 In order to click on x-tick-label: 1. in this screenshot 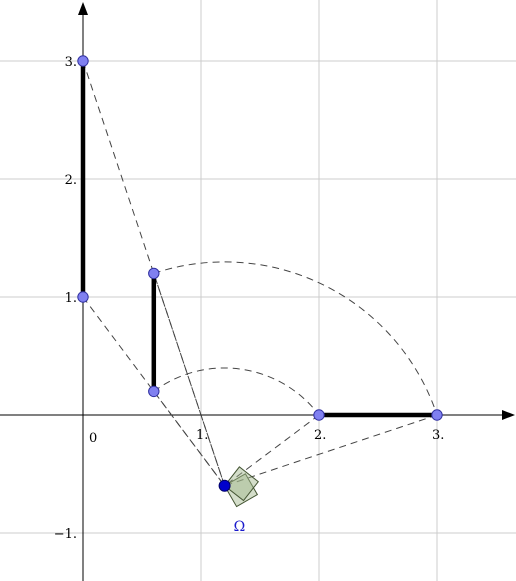, I will do `click(202, 435)`.